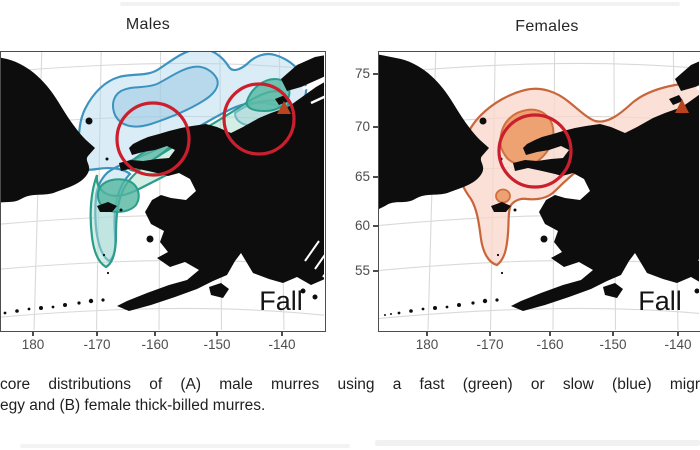 This screenshot has height=450, width=700. I want to click on y-tick-label: 70, so click(362, 126).